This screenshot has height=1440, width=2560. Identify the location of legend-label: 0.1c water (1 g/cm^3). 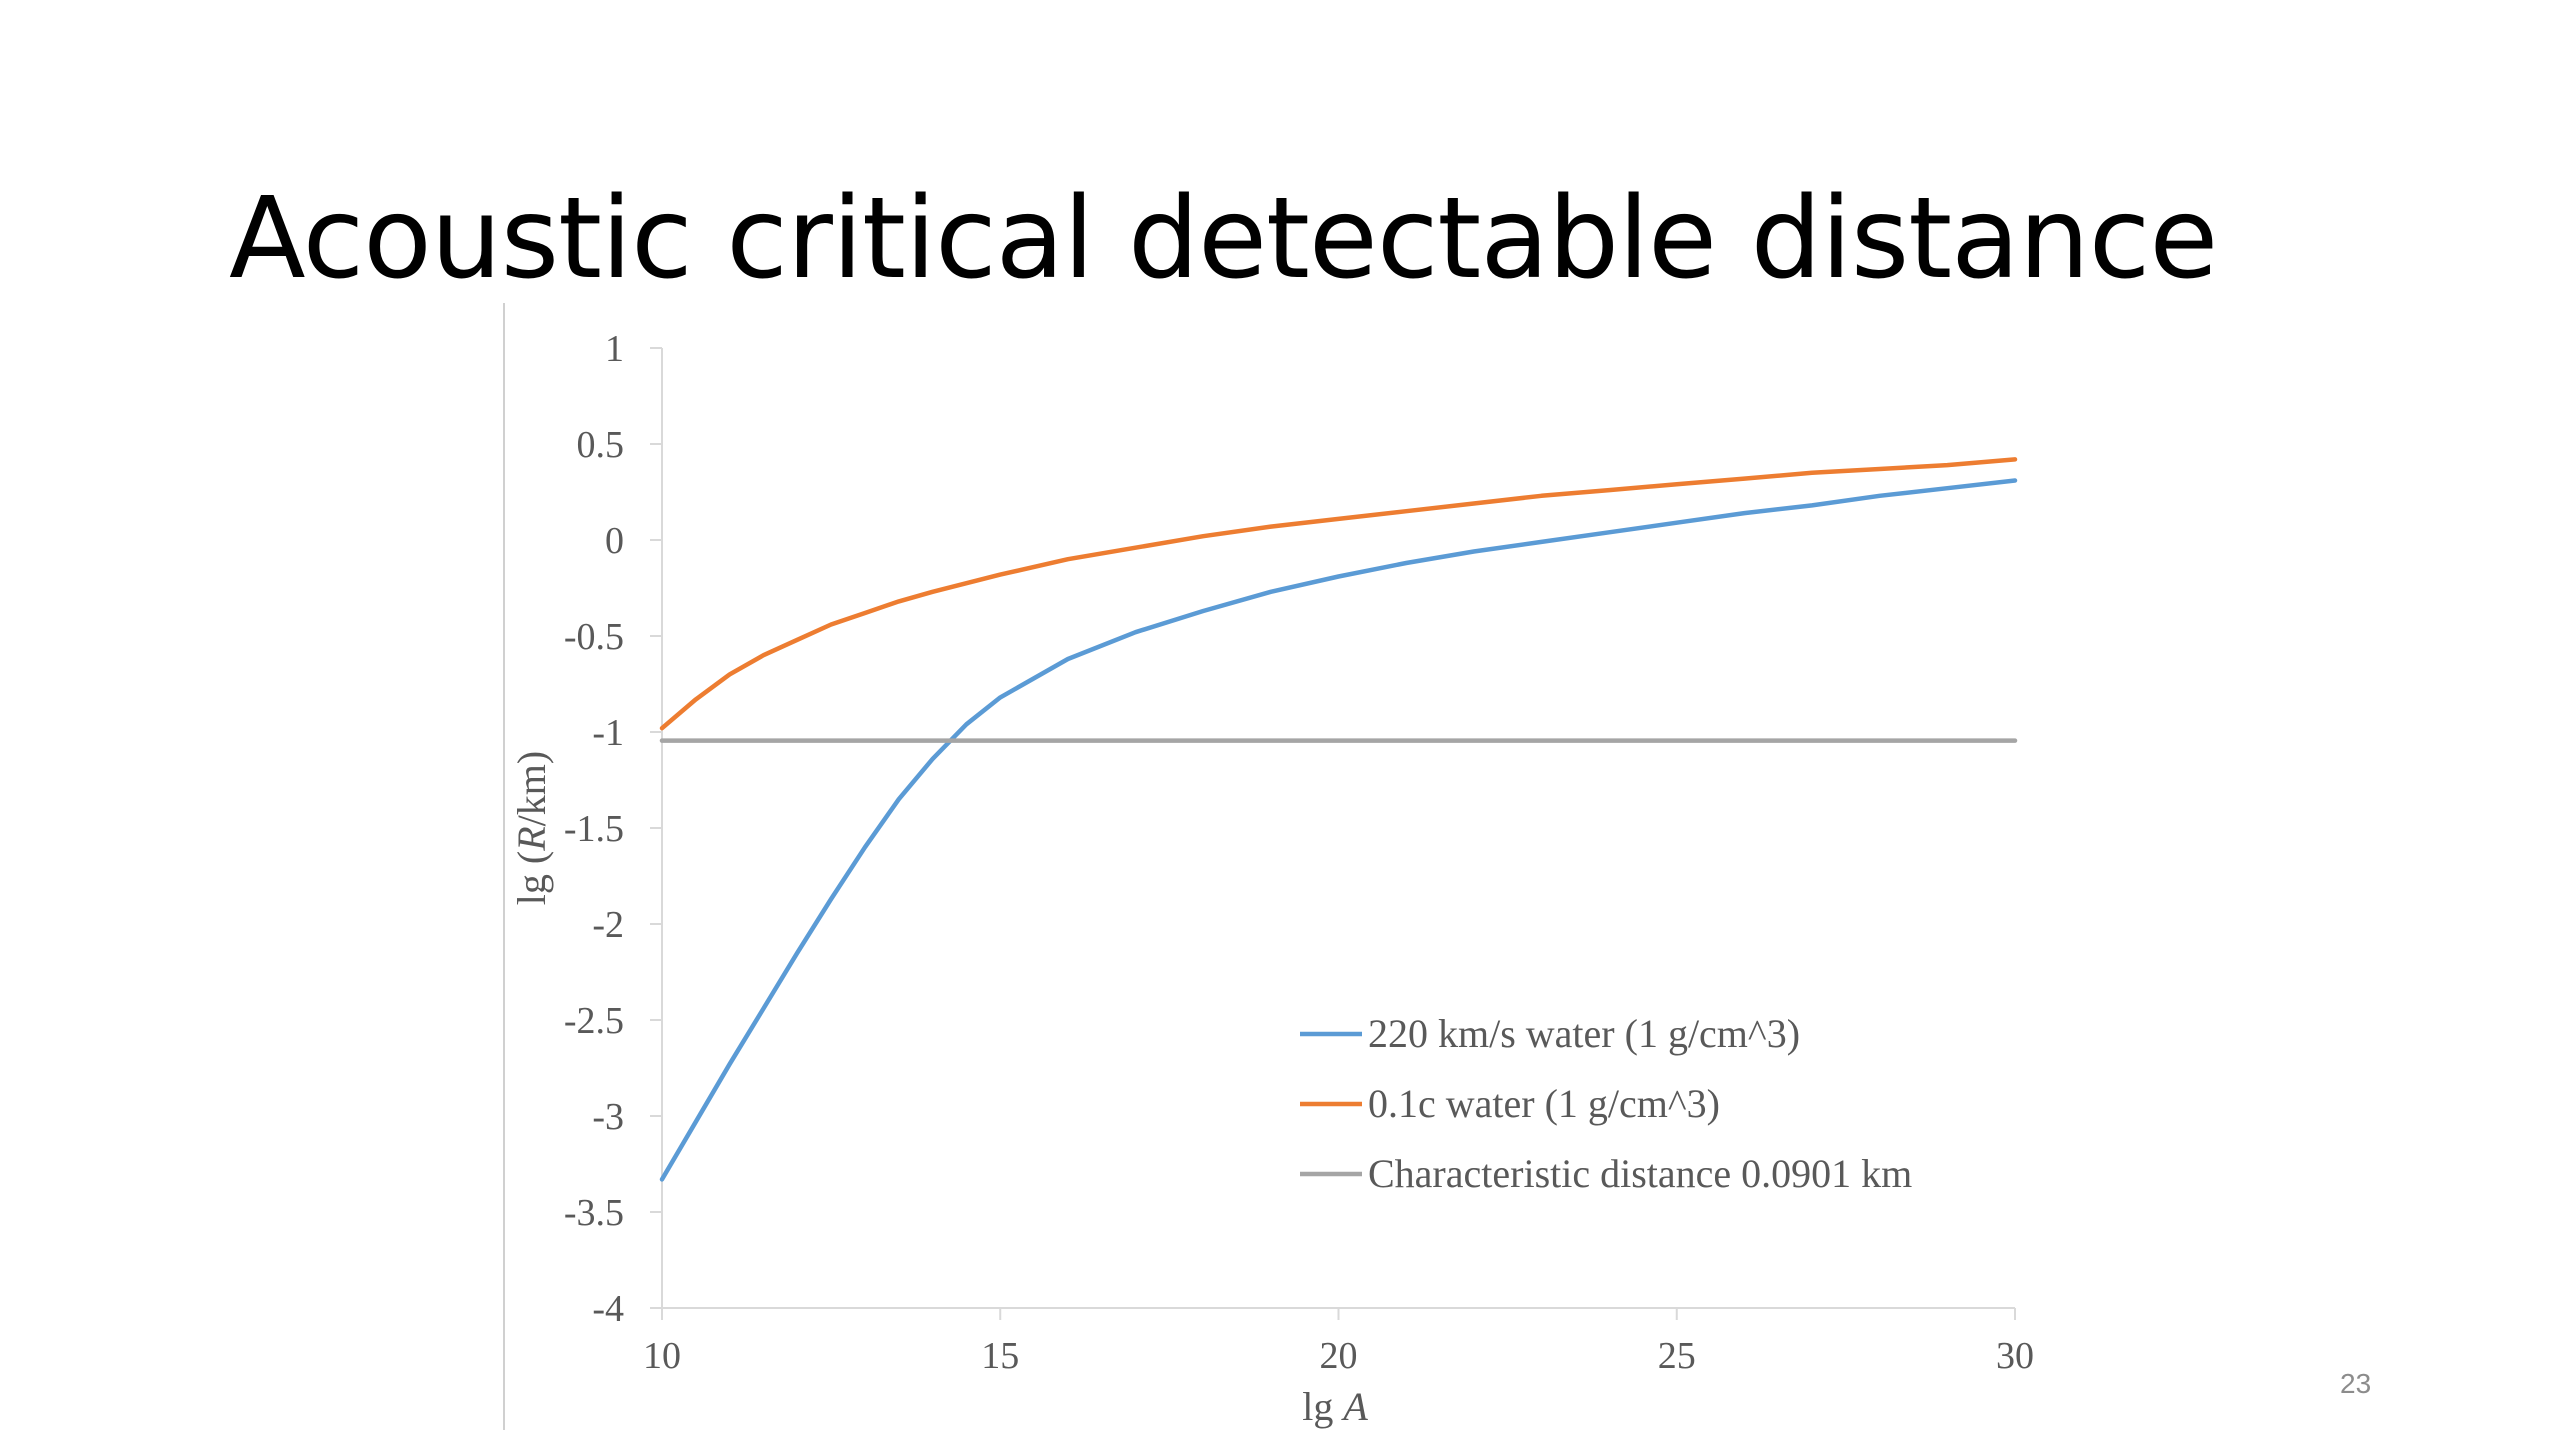
(1544, 1103).